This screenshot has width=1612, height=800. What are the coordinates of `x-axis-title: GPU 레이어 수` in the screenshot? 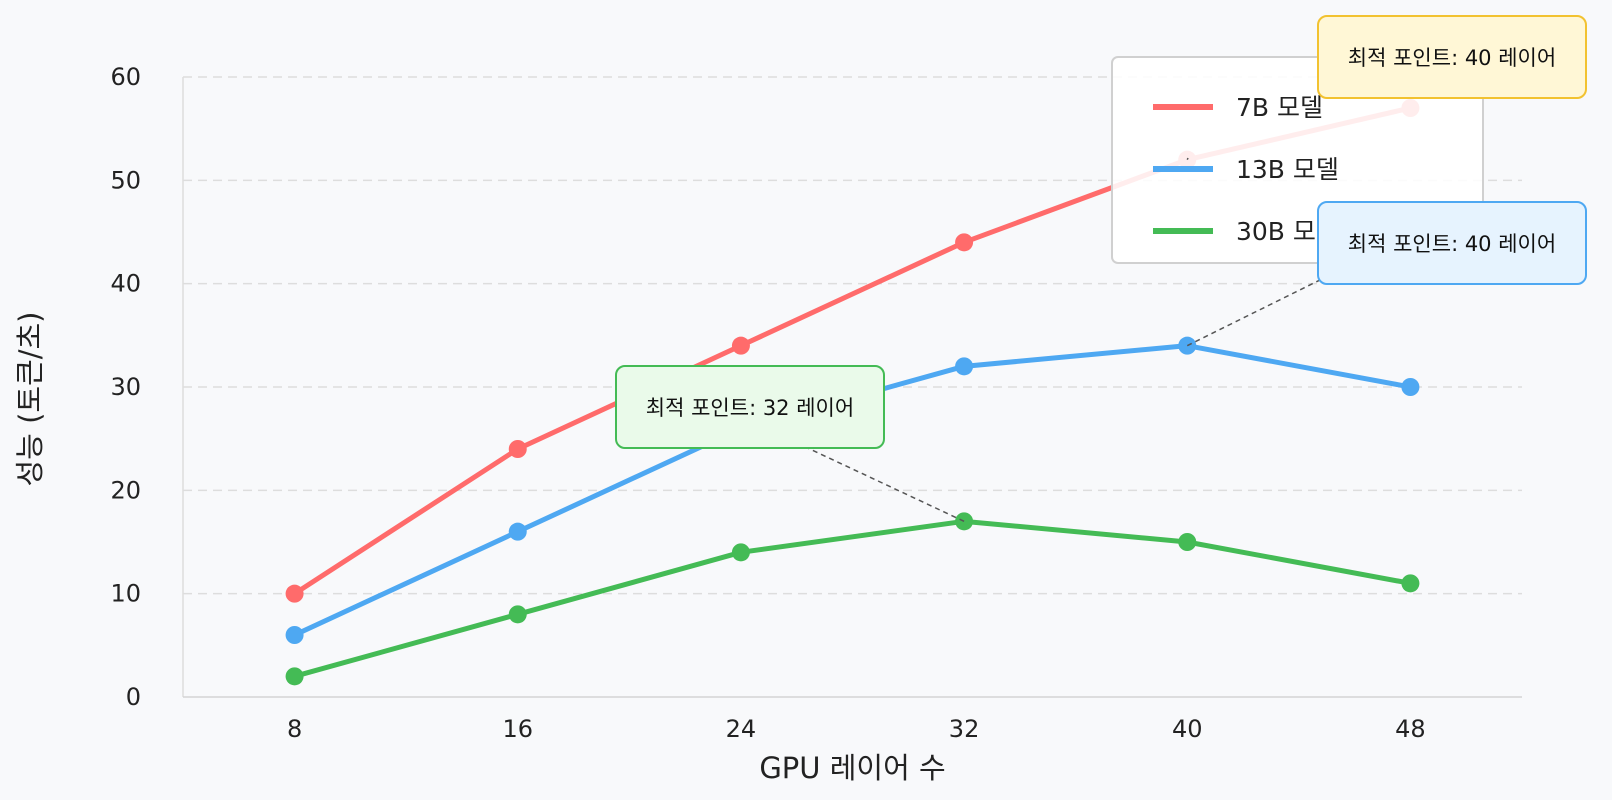 It's located at (852, 768).